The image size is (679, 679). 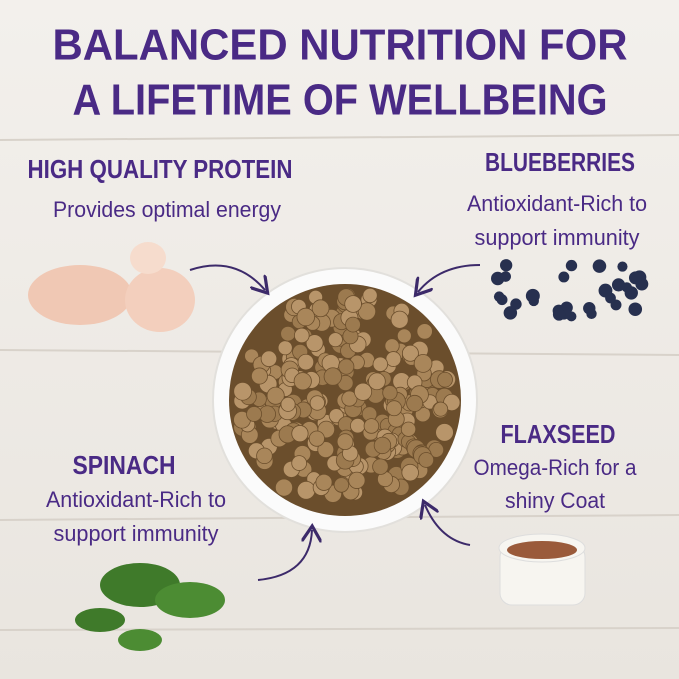 What do you see at coordinates (124, 465) in the screenshot?
I see `callout-heading: SPINACH` at bounding box center [124, 465].